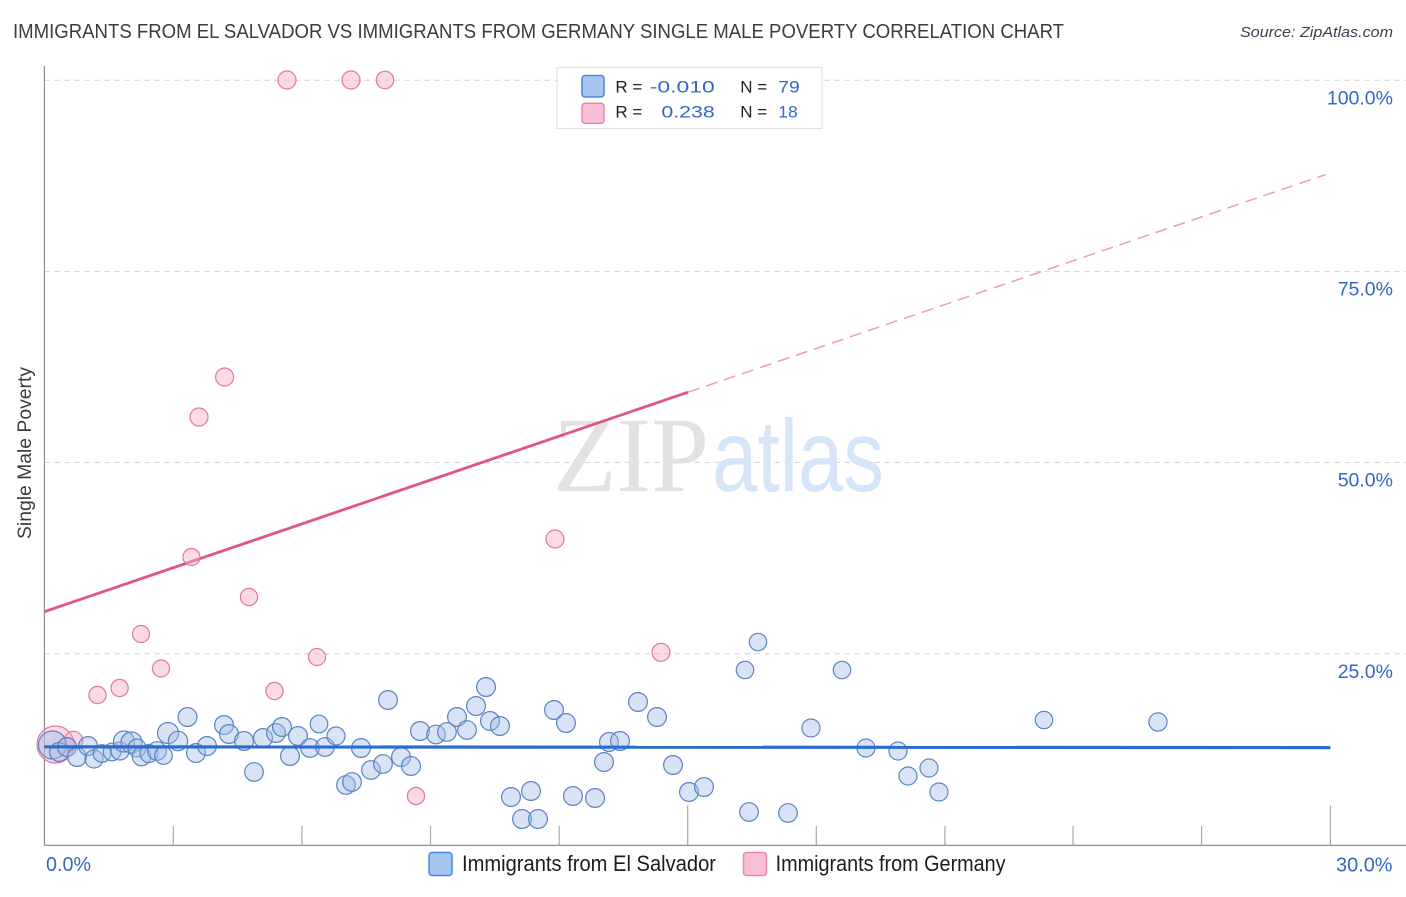  What do you see at coordinates (1360, 98) in the screenshot?
I see `svg-text: 100.0%` at bounding box center [1360, 98].